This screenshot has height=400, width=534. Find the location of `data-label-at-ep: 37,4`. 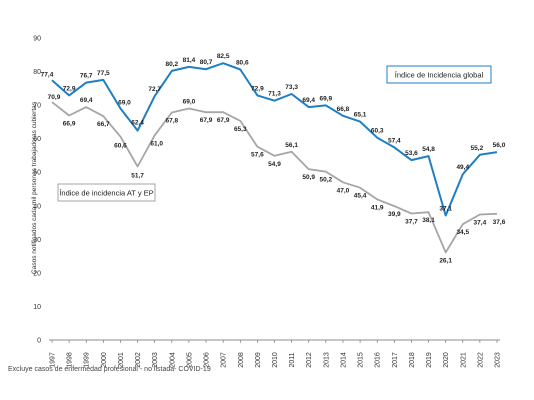

data-label-at-ep: 37,4 is located at coordinates (480, 223).